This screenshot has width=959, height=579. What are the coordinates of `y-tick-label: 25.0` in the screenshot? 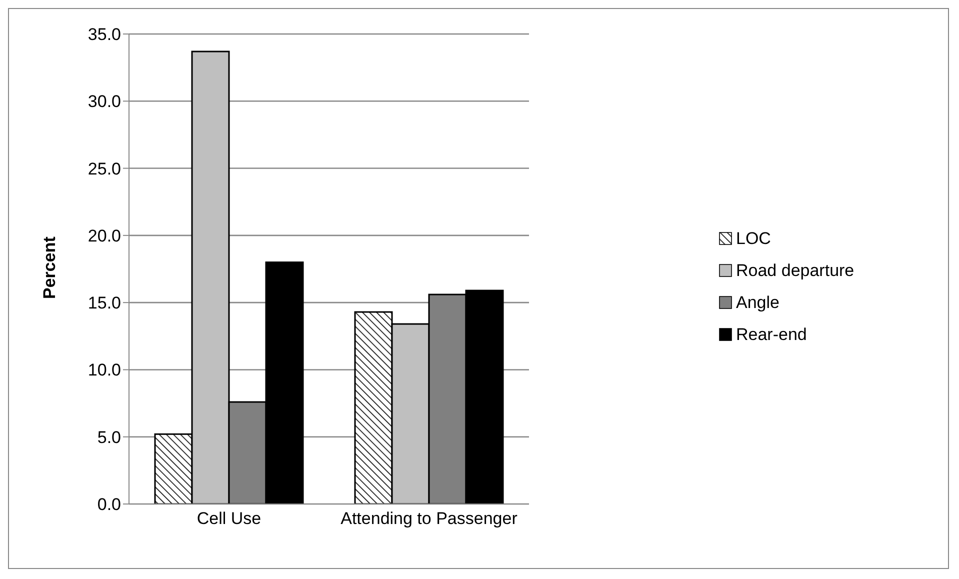 It's located at (104, 168).